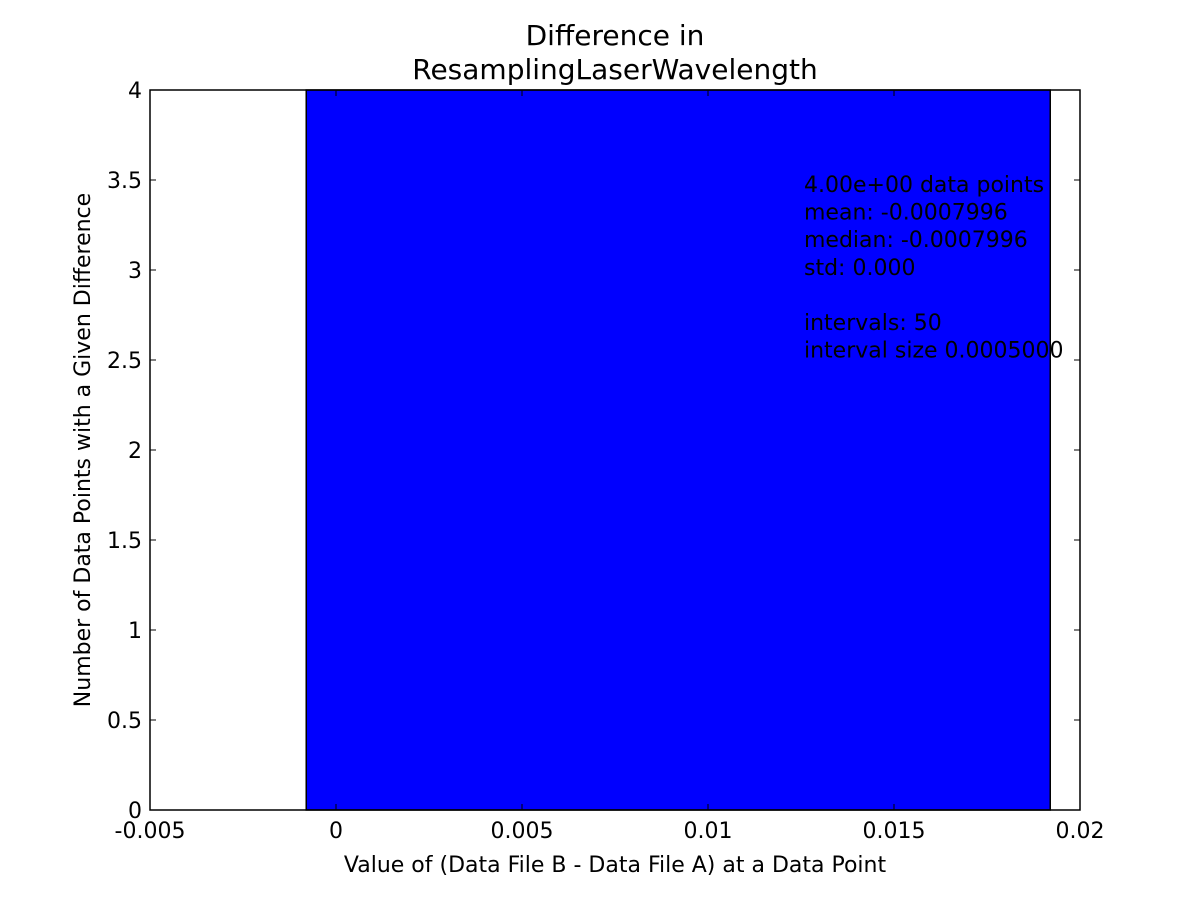  I want to click on y-tick-label: 0.5, so click(124, 721).